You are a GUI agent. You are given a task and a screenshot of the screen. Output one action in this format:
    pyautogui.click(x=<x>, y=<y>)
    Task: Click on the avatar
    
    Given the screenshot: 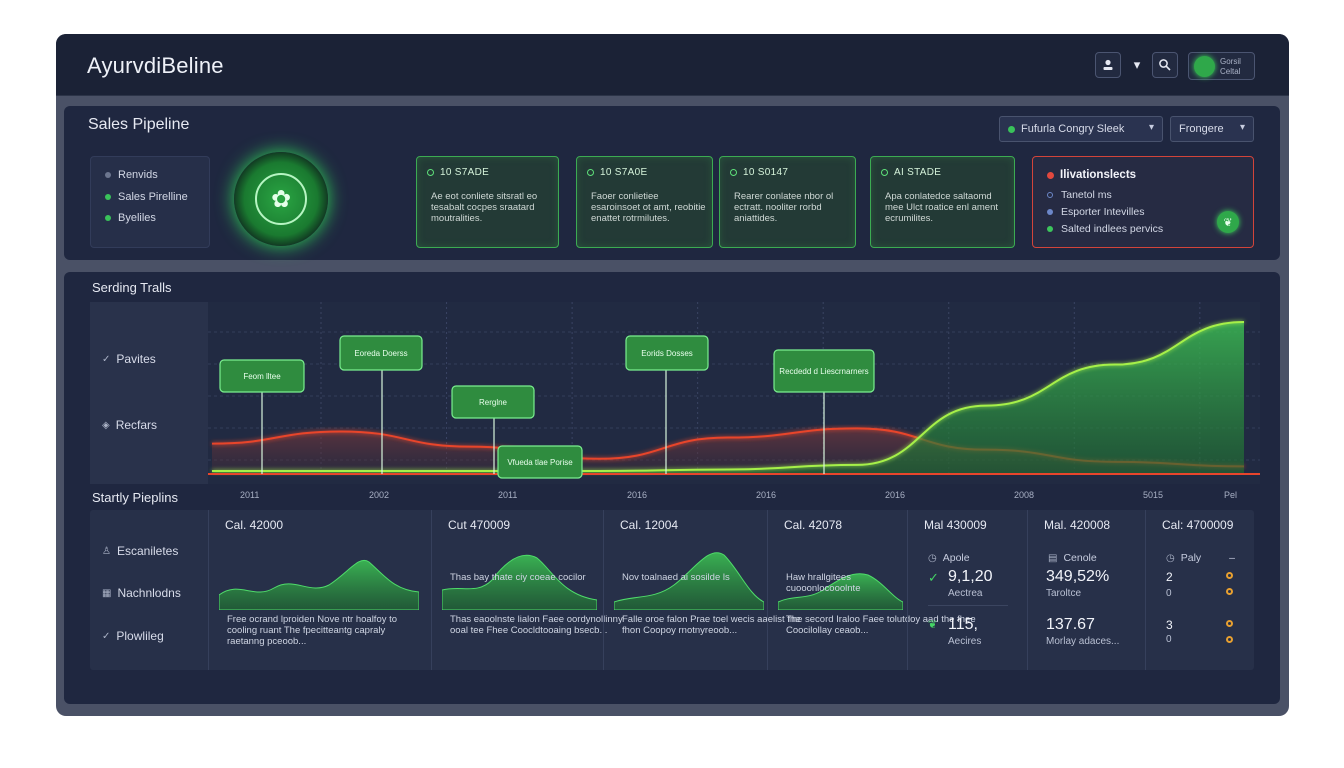 What is the action you would take?
    pyautogui.click(x=1204, y=66)
    